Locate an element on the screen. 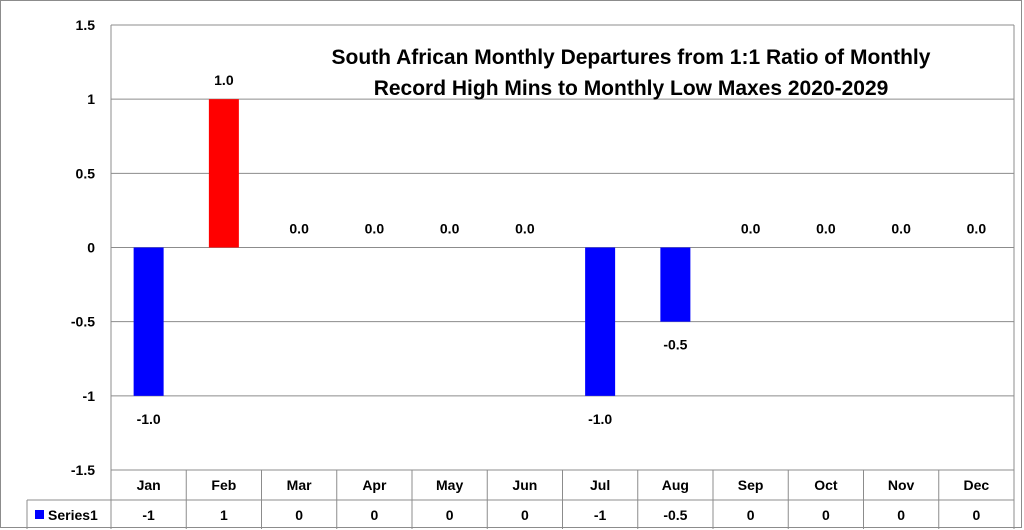  x-category-label: Jan is located at coordinates (149, 485).